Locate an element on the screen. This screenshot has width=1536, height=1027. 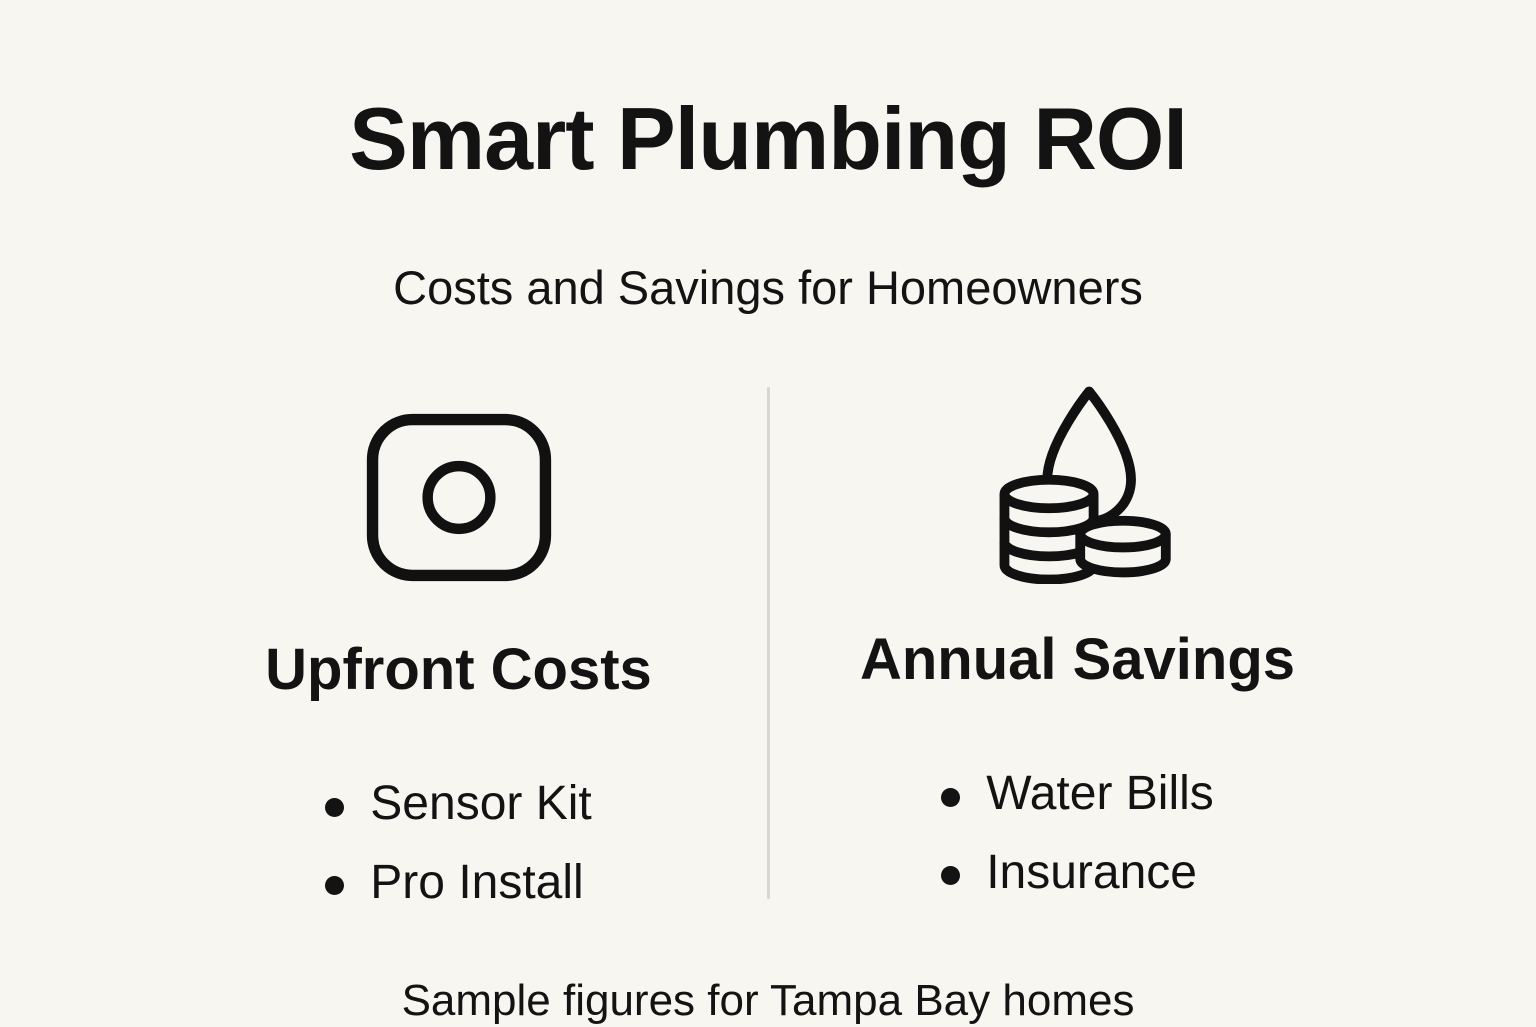
sensor-icon is located at coordinates (459, 486).